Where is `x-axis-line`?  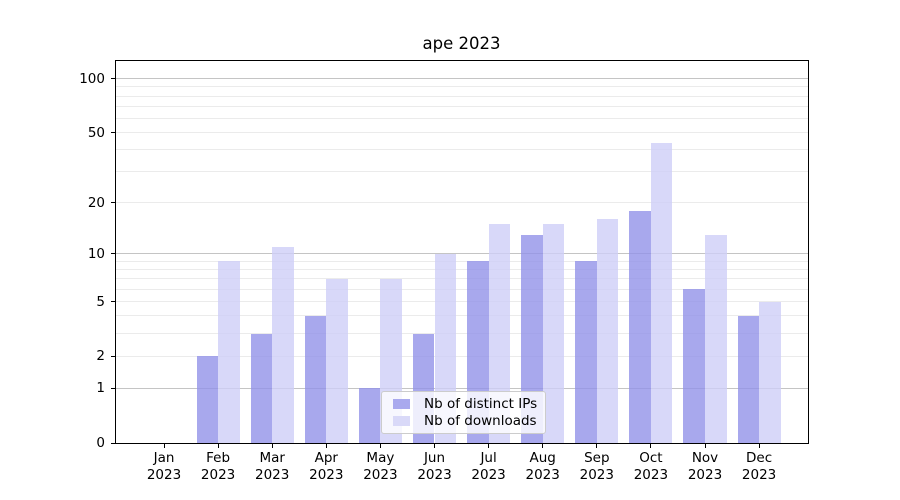
x-axis-line is located at coordinates (462, 443).